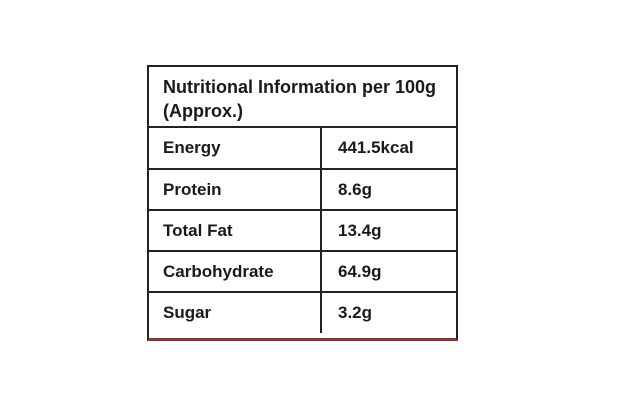  I want to click on table-row: Total Fat 13.4g, so click(302, 230).